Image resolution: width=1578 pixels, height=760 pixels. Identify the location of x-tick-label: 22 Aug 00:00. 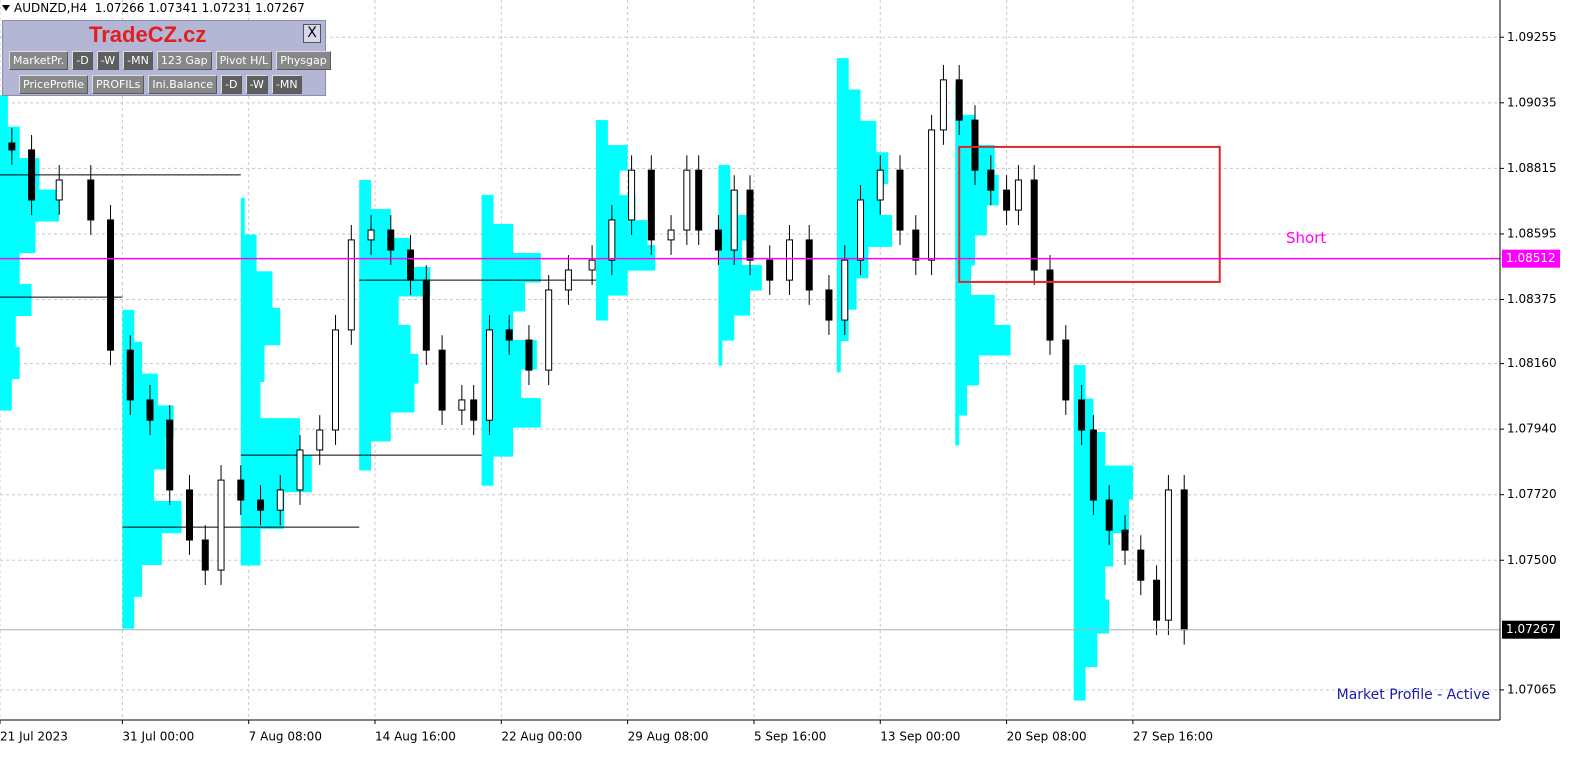
(541, 737).